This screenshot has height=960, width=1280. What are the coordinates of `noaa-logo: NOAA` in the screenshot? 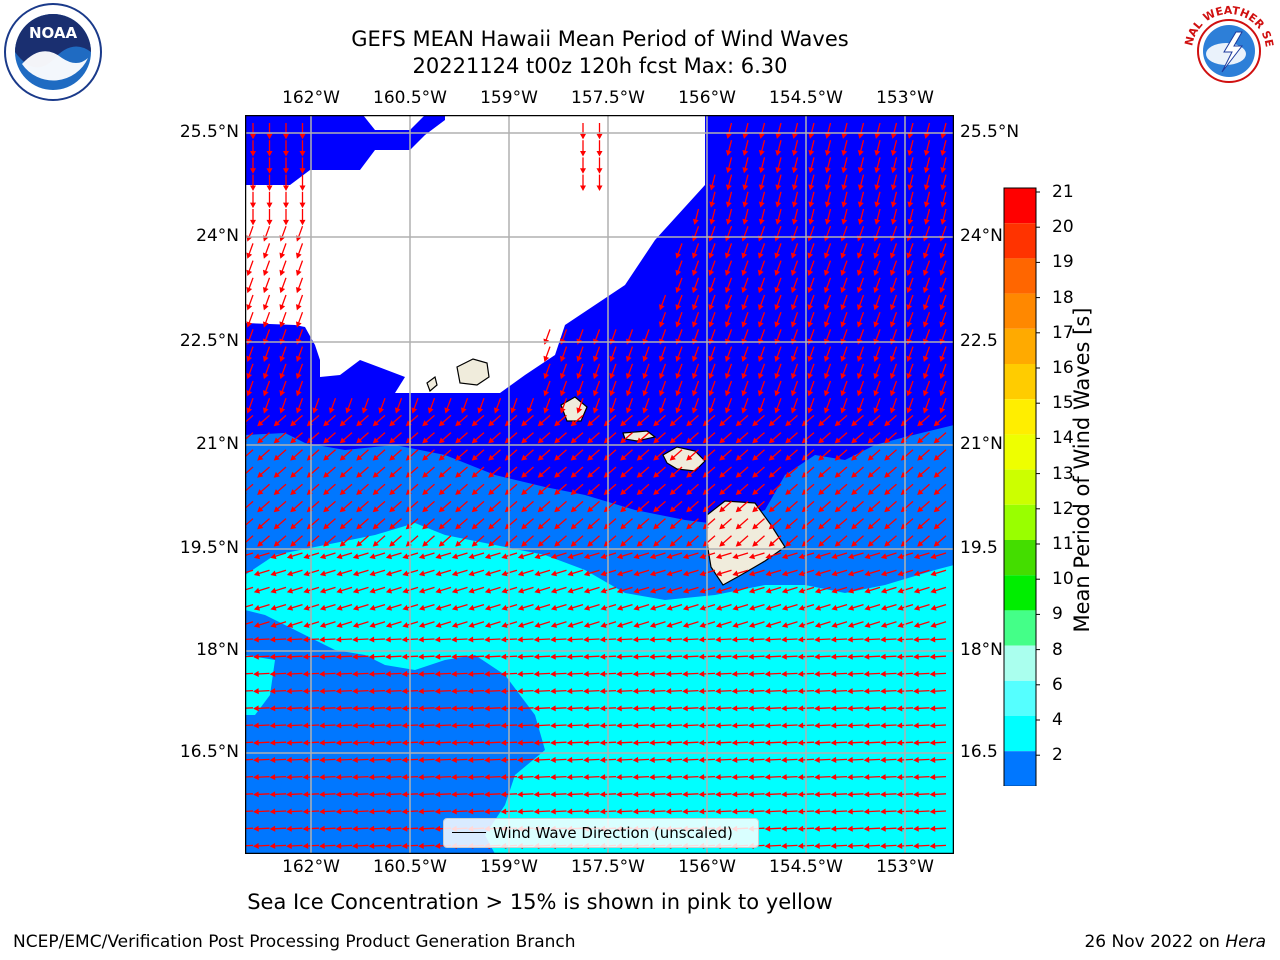 It's located at (53, 52).